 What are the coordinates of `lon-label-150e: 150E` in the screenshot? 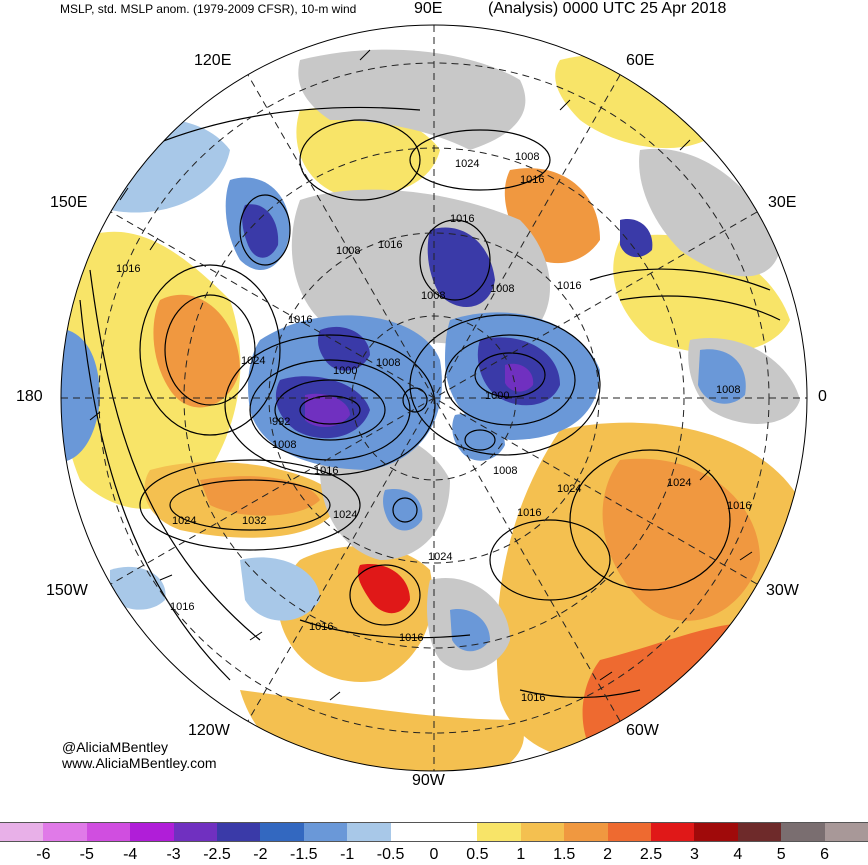 It's located at (69, 202).